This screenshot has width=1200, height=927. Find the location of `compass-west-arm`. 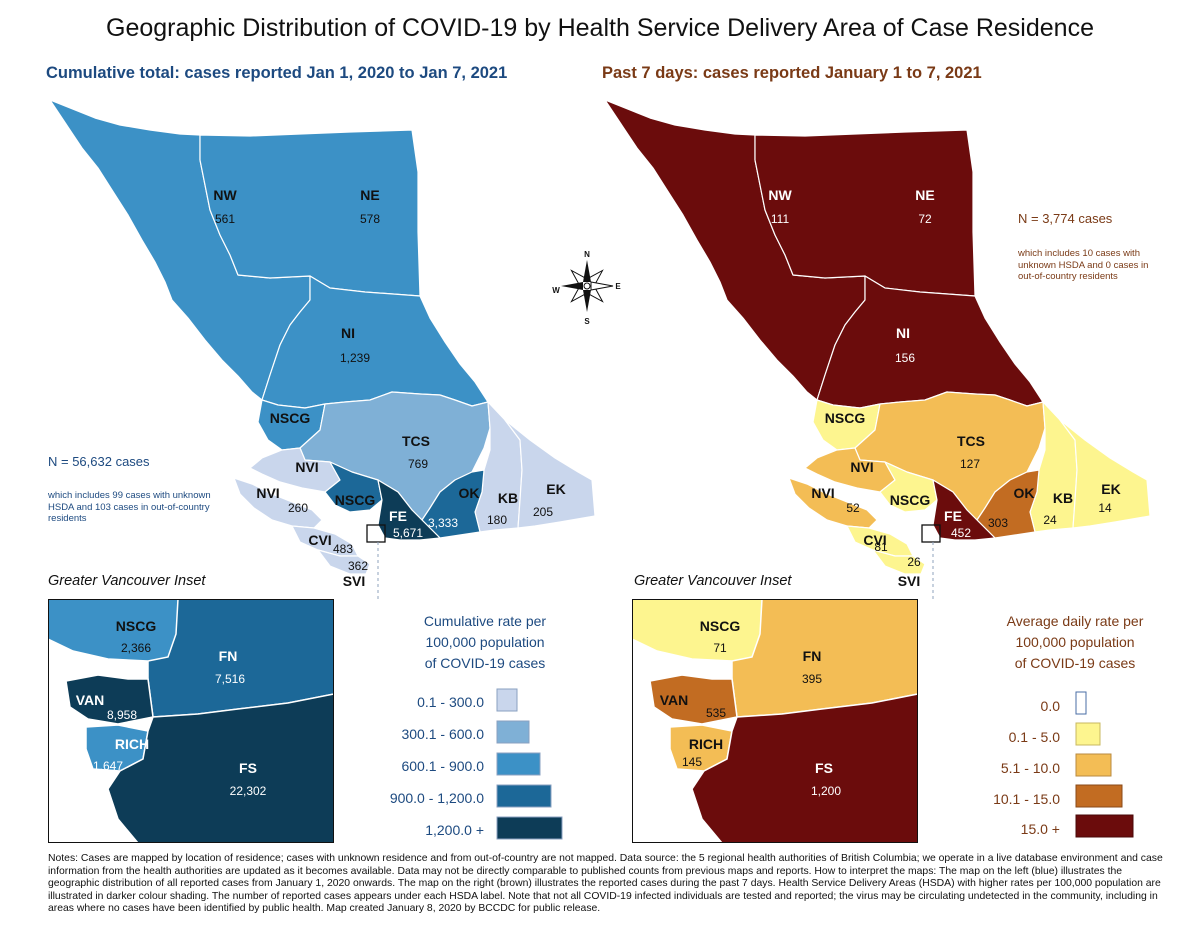

compass-west-arm is located at coordinates (572, 286).